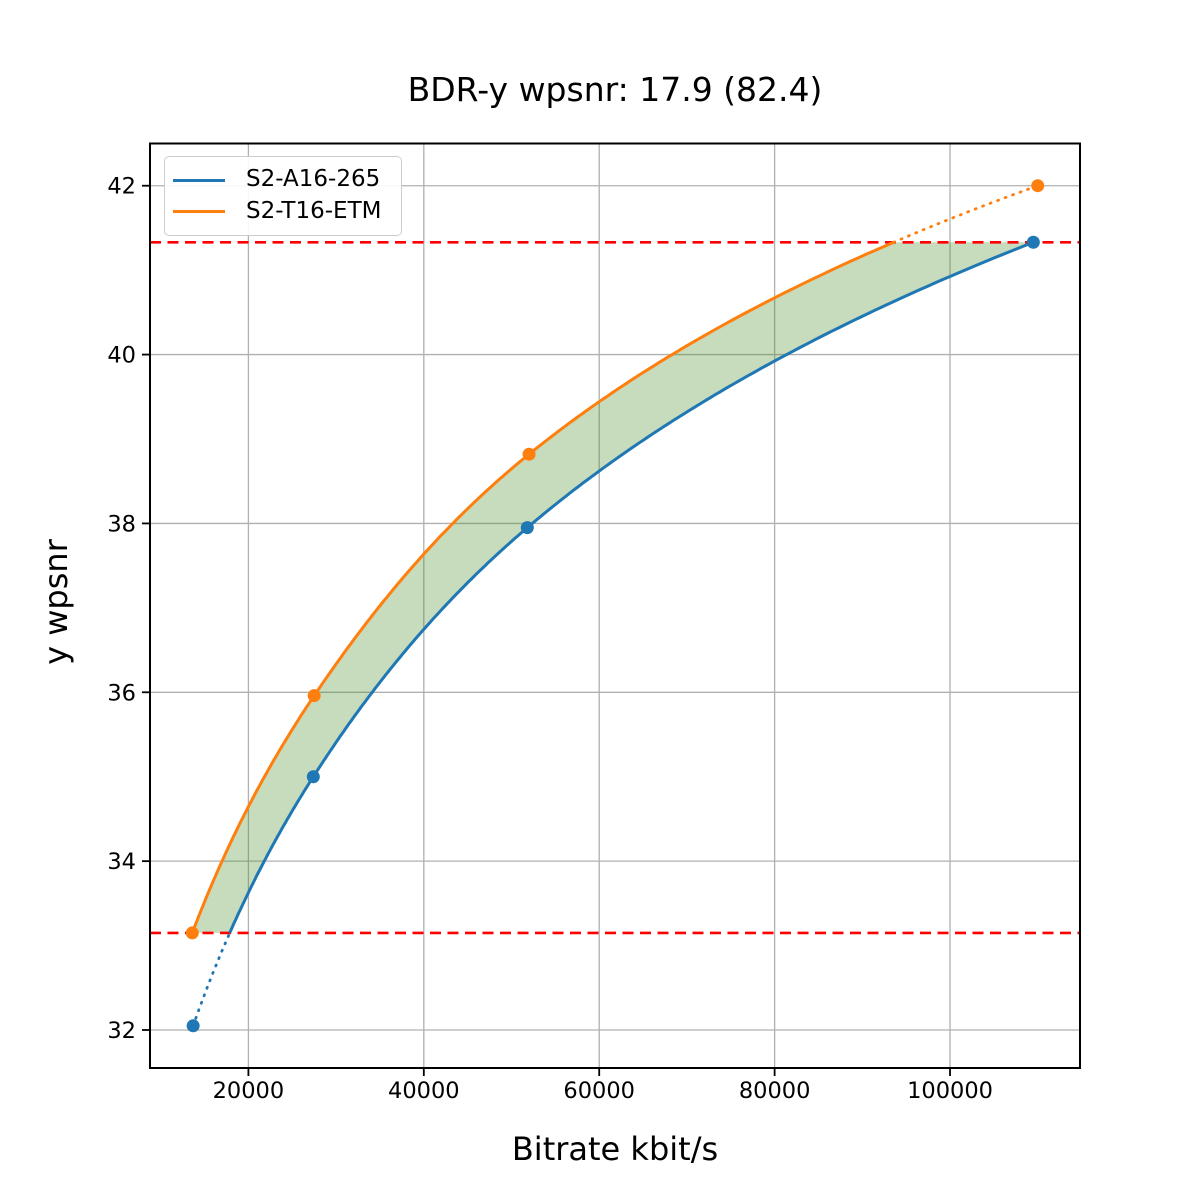  I want to click on y-tick-label: 42, so click(121, 187).